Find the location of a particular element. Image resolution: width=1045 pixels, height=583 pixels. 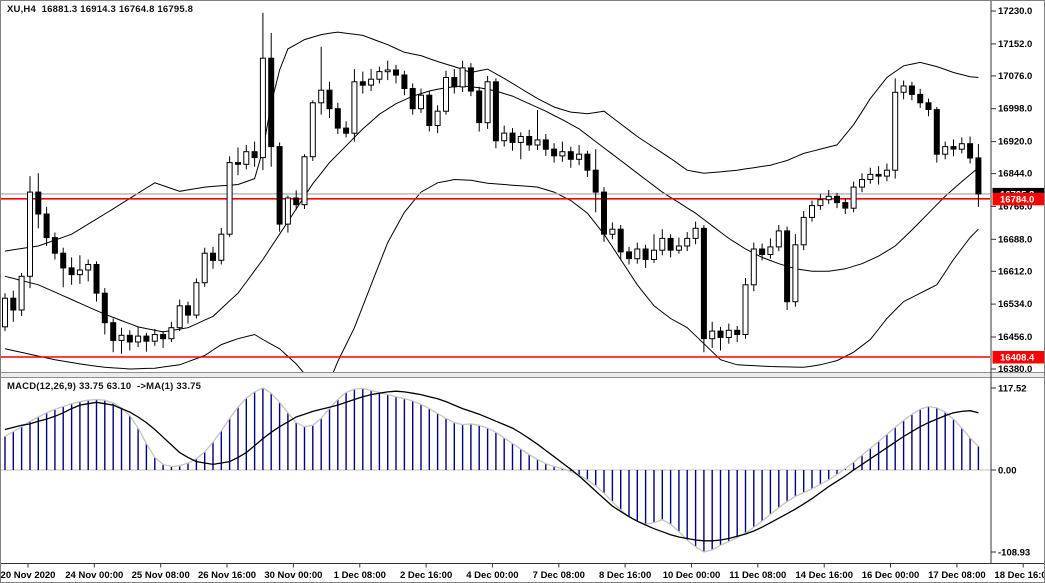

chart-title: XU,H4 16881.3 16914.3 16764.8 16795.8 is located at coordinates (100, 9).